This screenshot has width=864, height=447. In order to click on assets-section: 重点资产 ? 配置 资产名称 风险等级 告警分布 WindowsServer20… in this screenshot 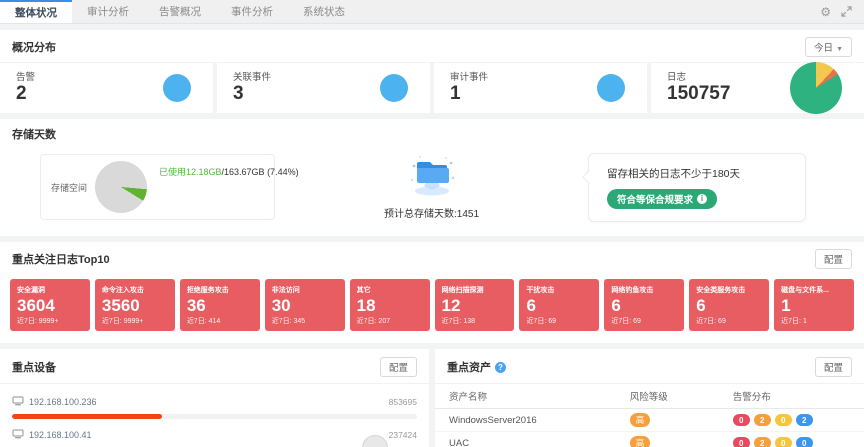, I will do `click(649, 398)`.